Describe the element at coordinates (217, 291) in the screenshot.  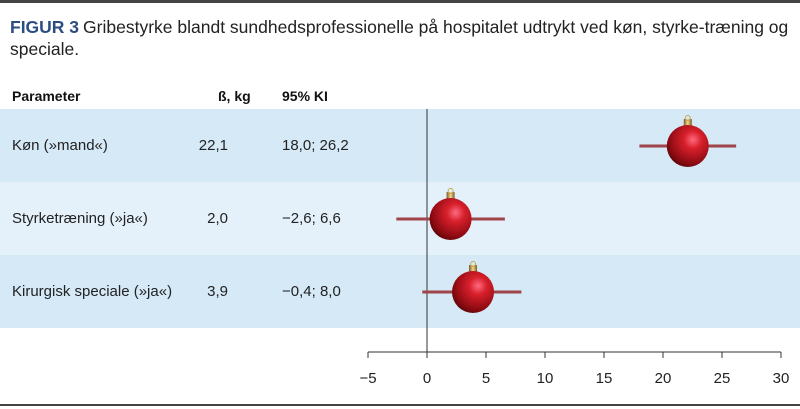
I see `cell-beta: 3,9` at that location.